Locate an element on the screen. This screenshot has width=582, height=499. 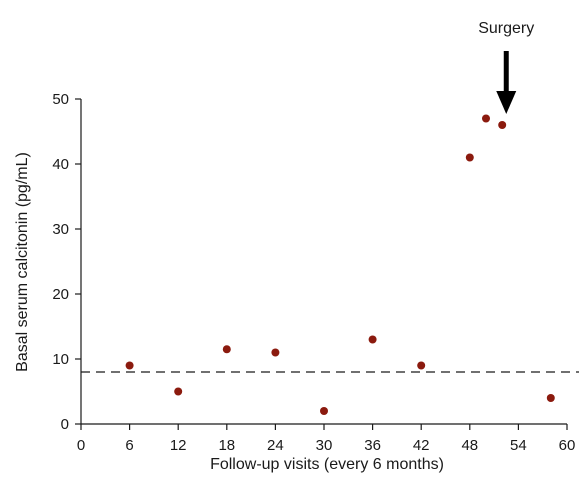
x-ticks: 0 6 12 18 24 30 36 42 48 54 60 is located at coordinates (326, 439).